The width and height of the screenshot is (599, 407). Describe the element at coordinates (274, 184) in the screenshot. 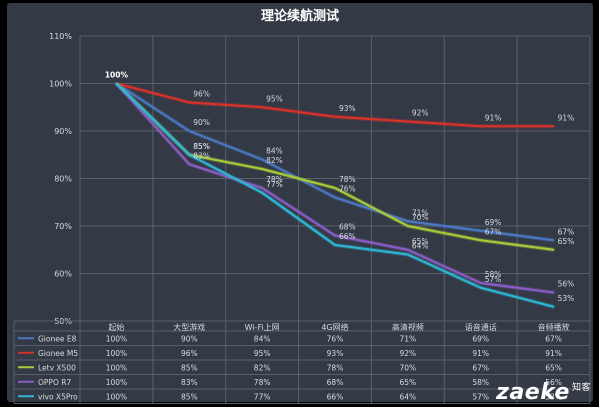

I see `data-label: 77%` at that location.